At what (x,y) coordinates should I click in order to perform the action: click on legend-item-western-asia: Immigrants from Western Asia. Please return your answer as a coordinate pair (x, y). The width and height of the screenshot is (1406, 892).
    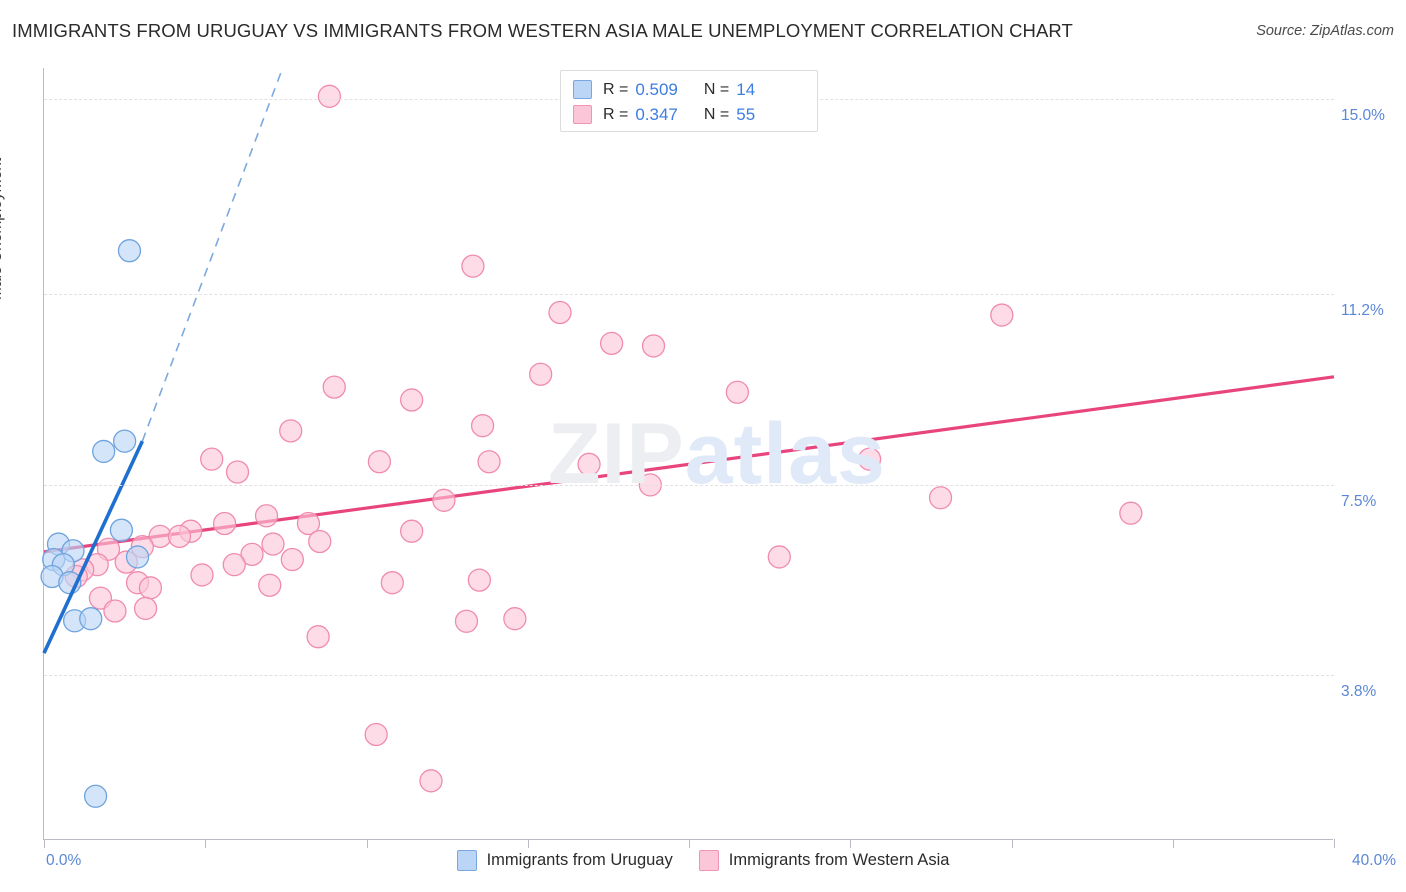
    Looking at the image, I should click on (824, 860).